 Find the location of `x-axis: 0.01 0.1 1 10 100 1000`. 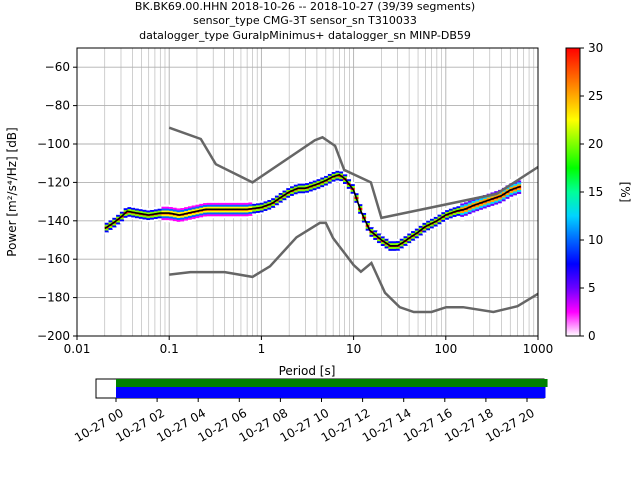

x-axis: 0.01 0.1 1 10 100 1000 is located at coordinates (308, 346).